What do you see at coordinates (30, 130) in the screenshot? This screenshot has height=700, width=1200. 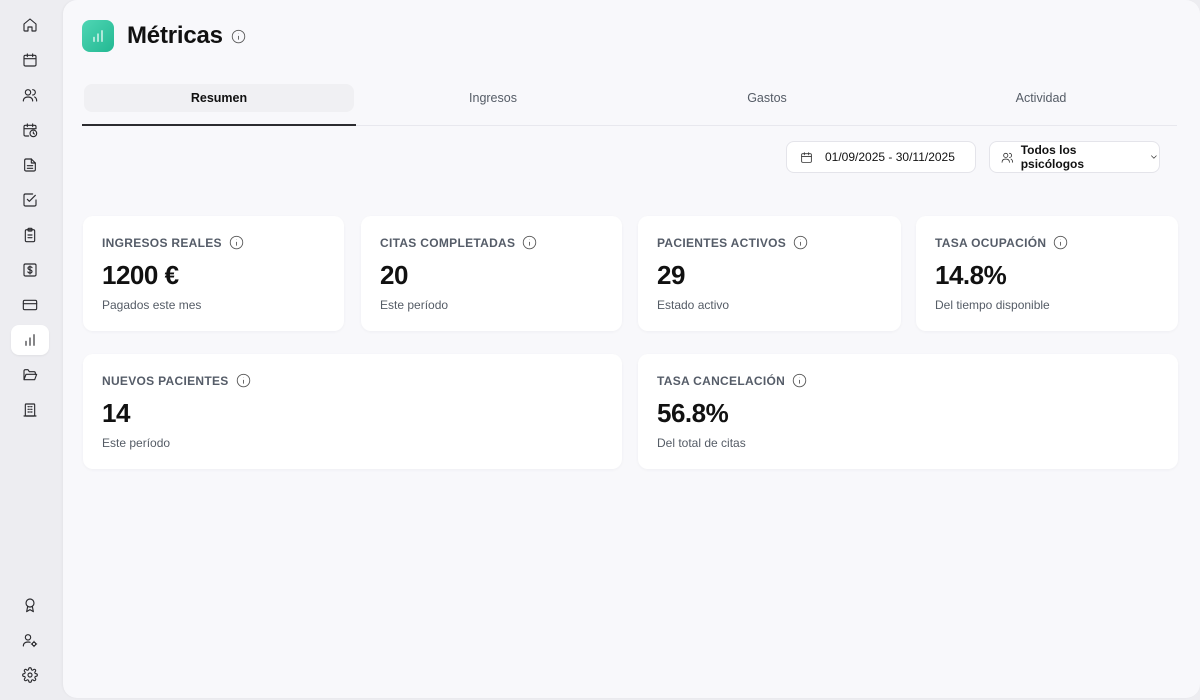 I see `calendar-clock-icon` at bounding box center [30, 130].